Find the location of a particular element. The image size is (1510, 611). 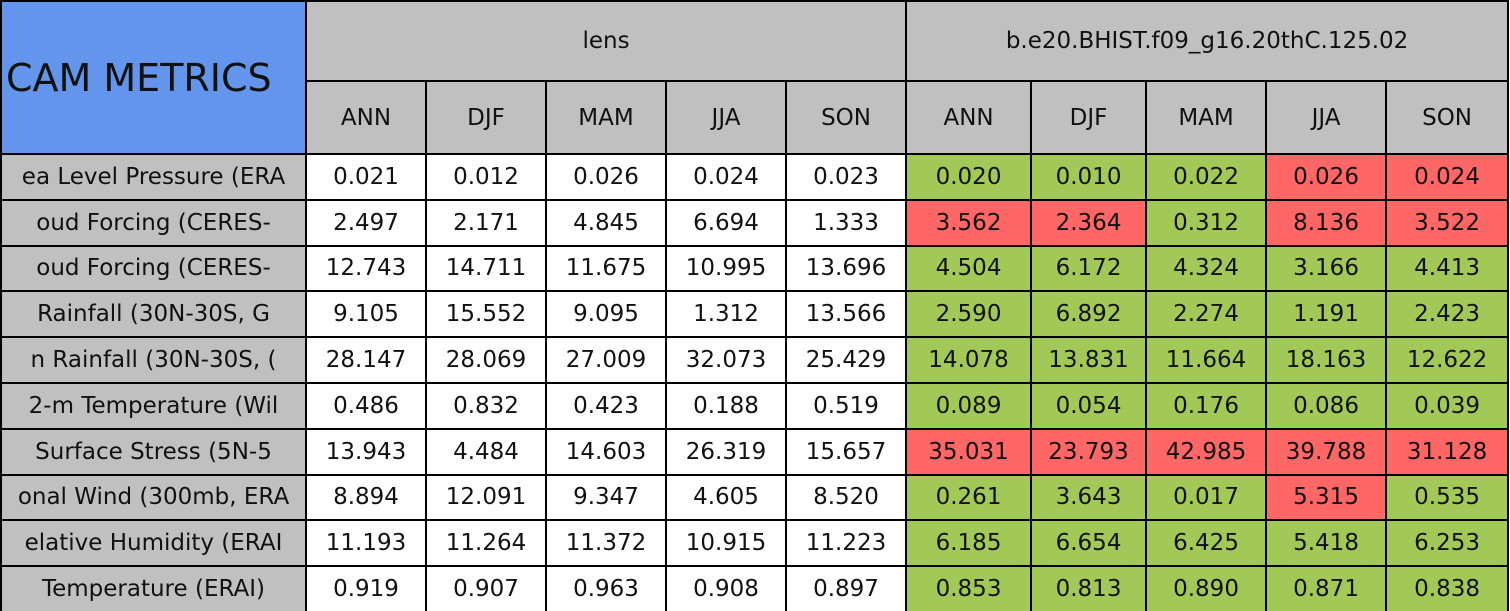

value-cell: 0.012 is located at coordinates (486, 177).